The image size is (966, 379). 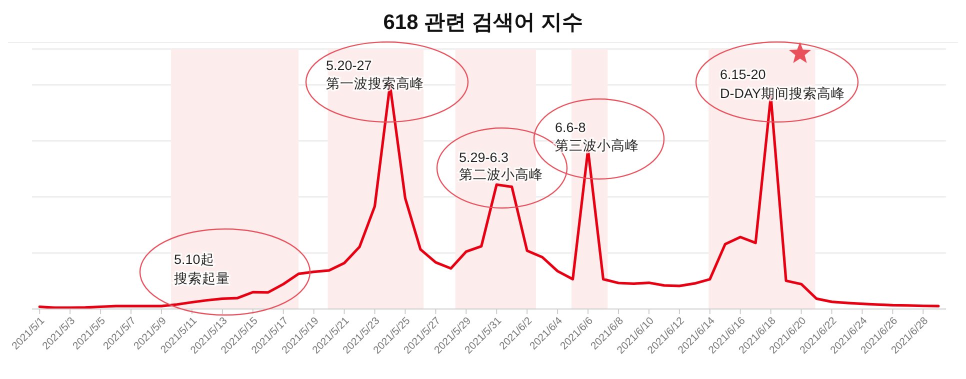 What do you see at coordinates (570, 127) in the screenshot?
I see `annotation: 6.6-8` at bounding box center [570, 127].